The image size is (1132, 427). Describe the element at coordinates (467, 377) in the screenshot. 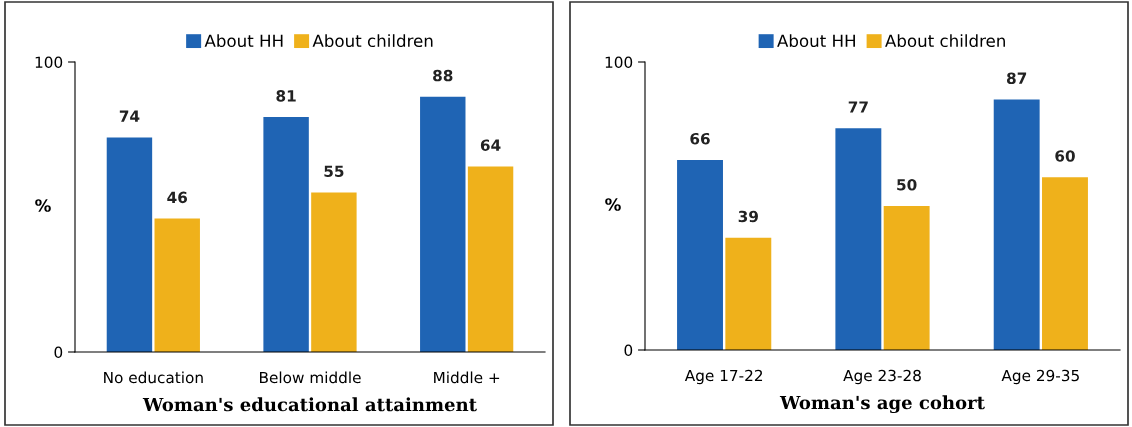

I see `x-tick-label: Middle +` at that location.